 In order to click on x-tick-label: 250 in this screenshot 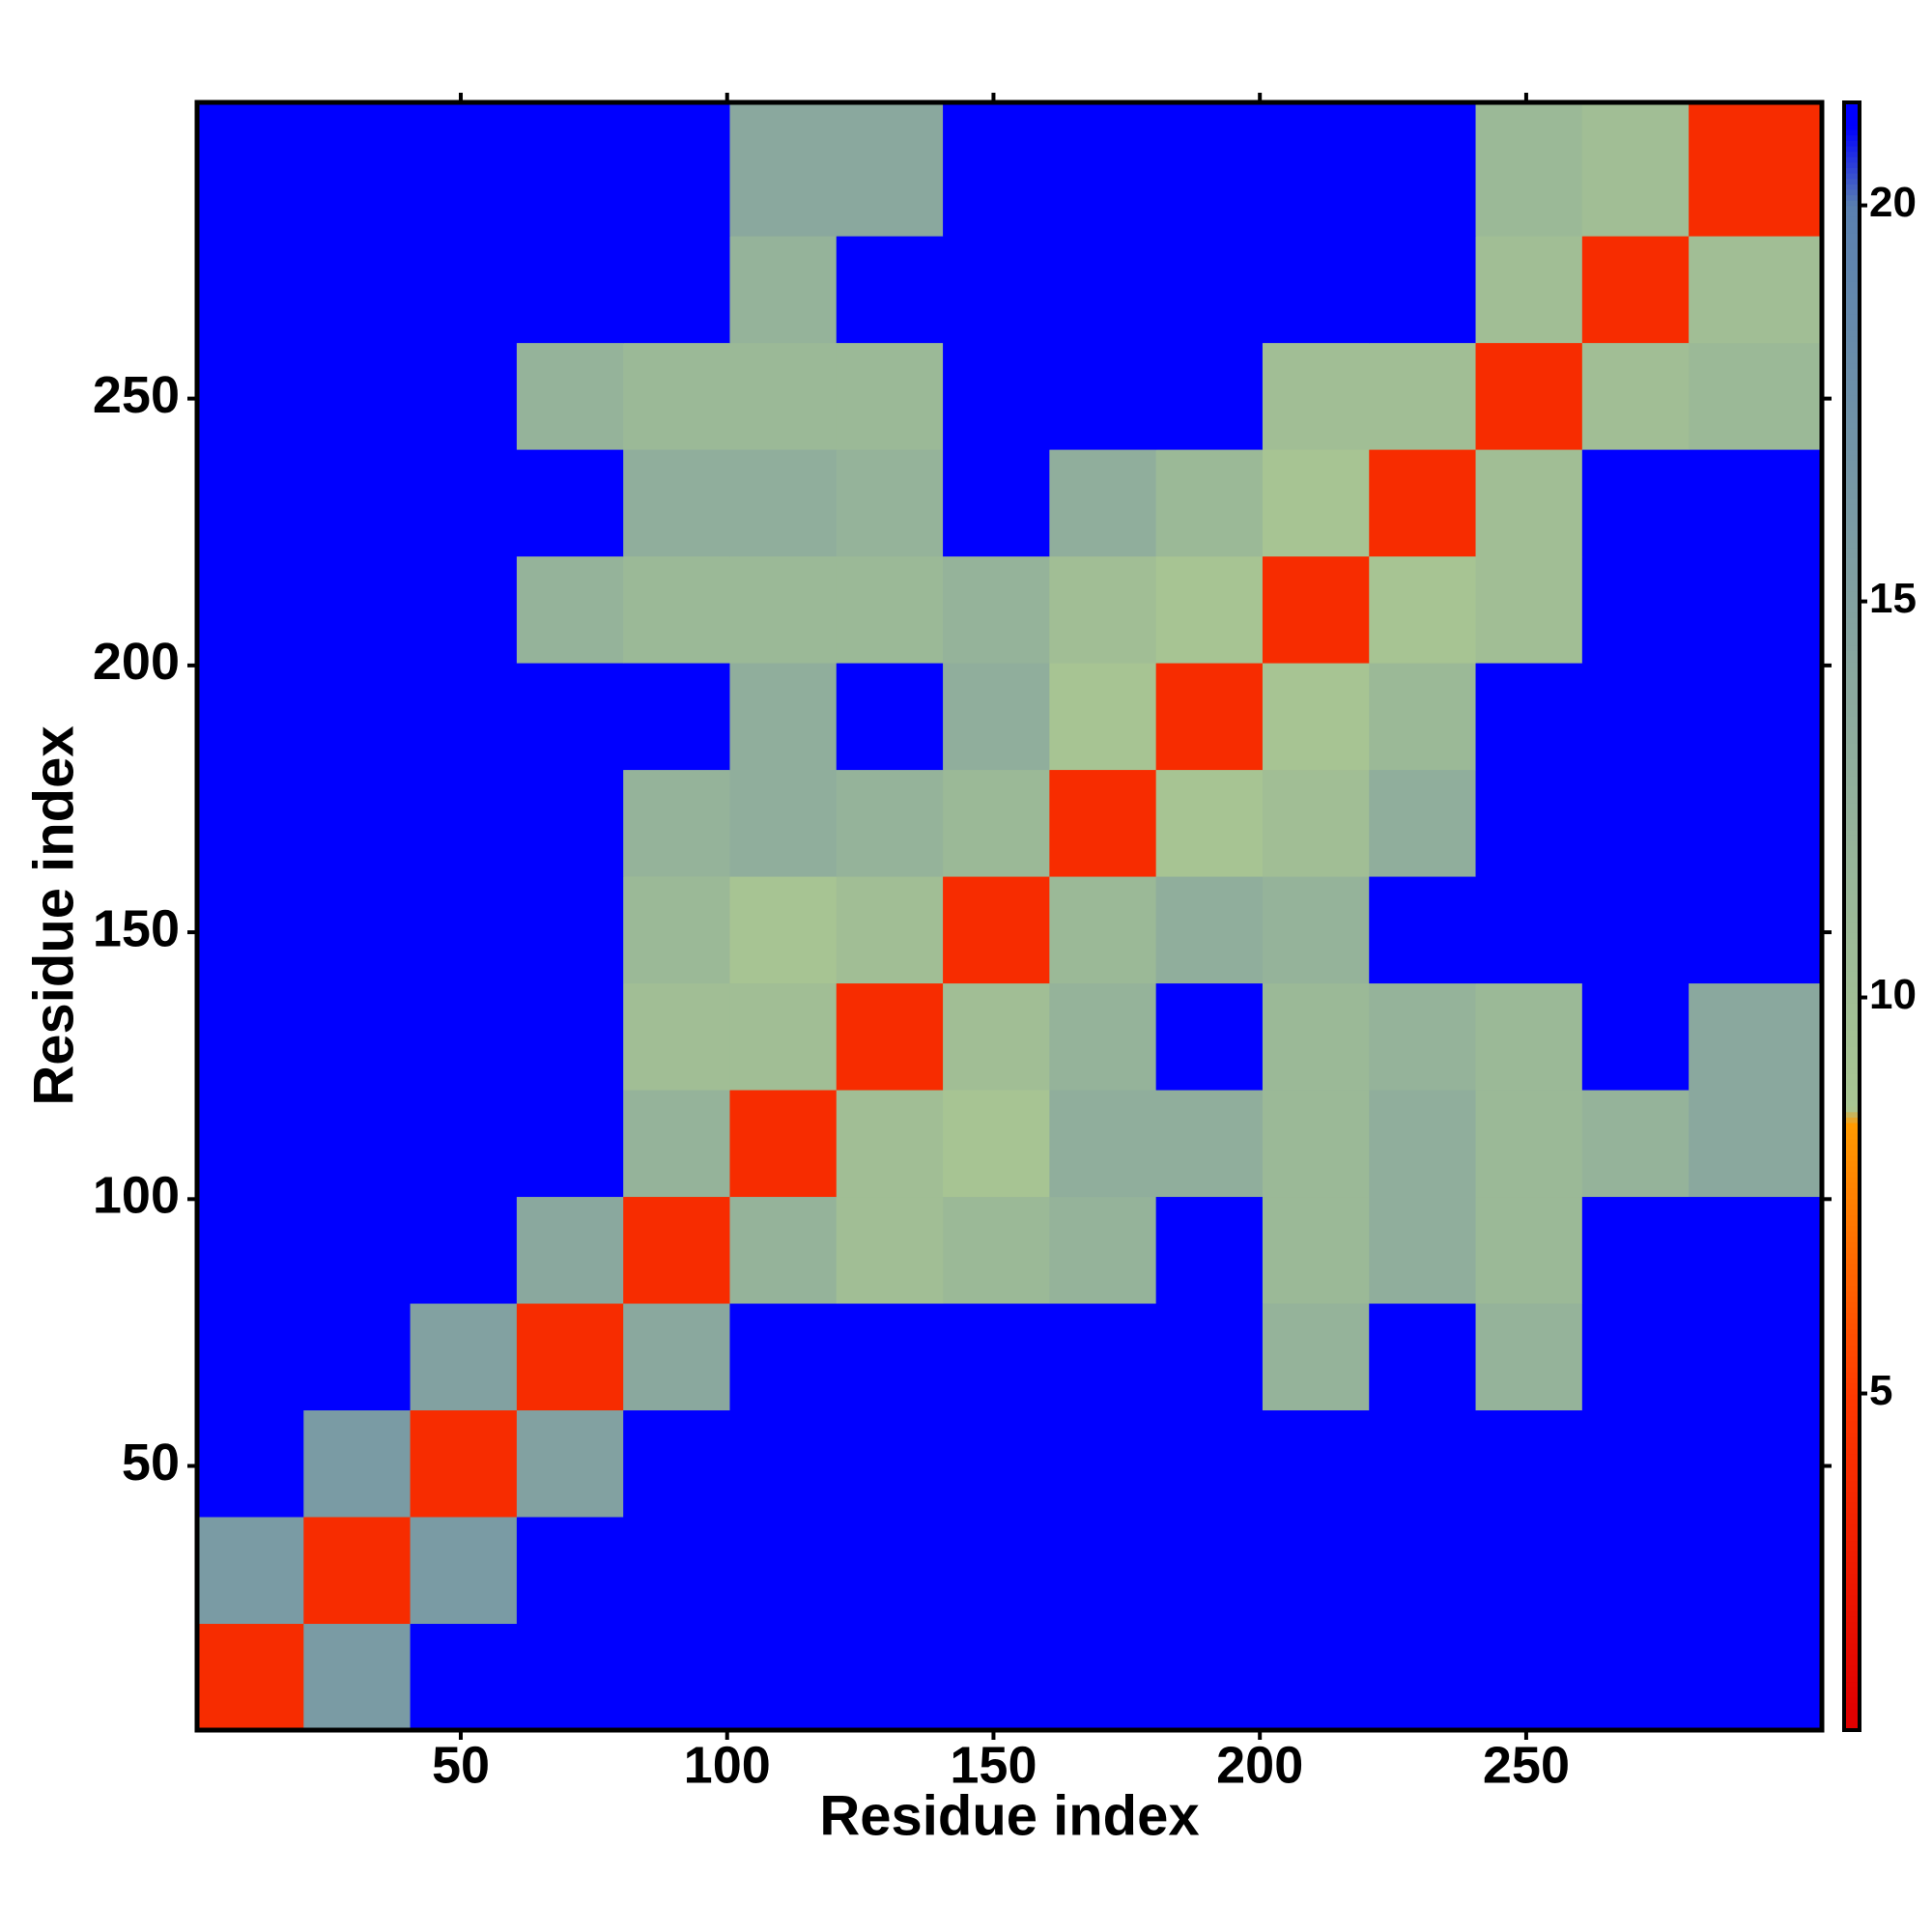, I will do `click(1526, 1765)`.